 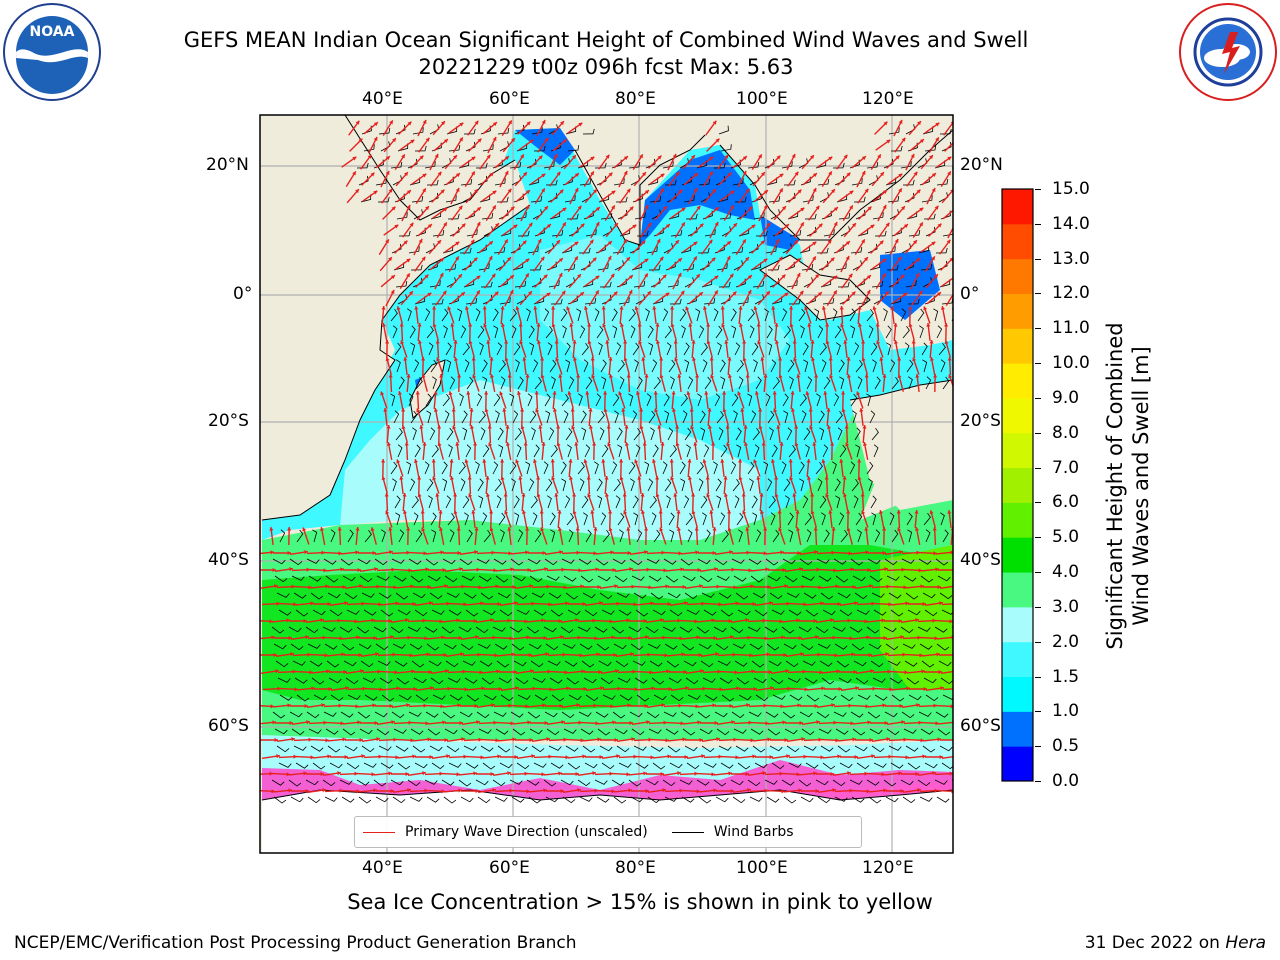 I want to click on colorbar-tick-label: 12.0, so click(x=1071, y=293).